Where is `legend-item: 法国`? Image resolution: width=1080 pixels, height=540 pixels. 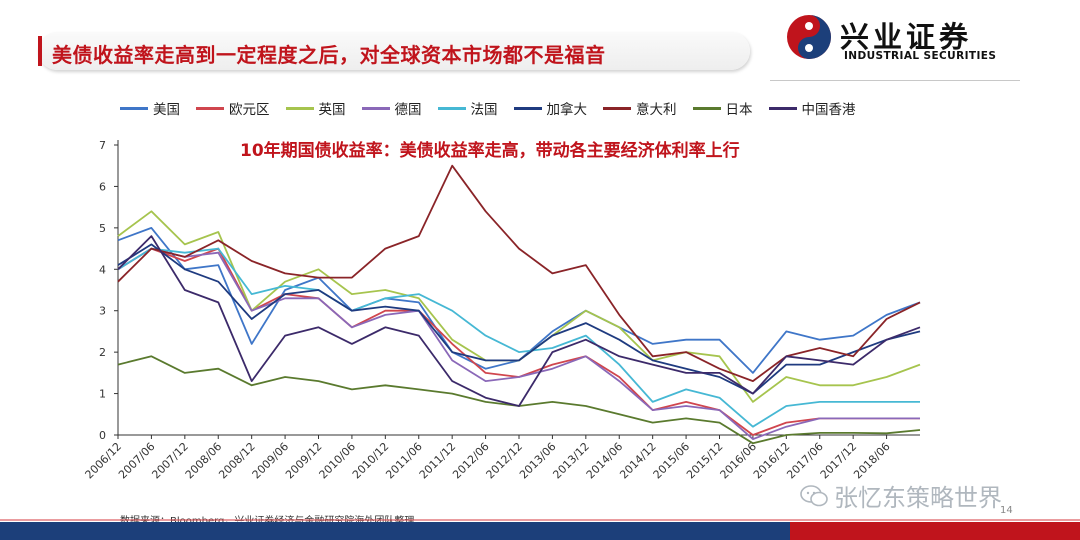 legend-item: 法国 is located at coordinates (467, 108).